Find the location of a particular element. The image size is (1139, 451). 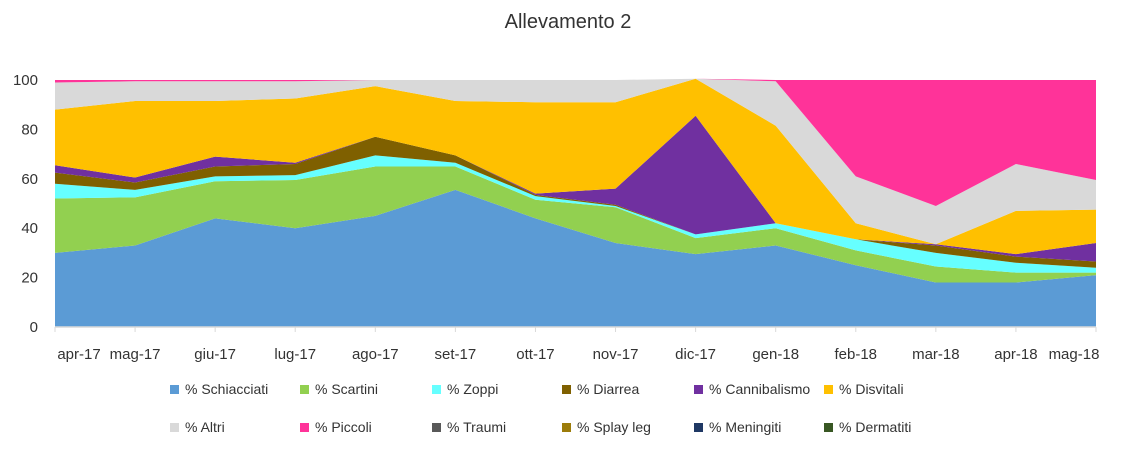

legend-item: % Diarrea is located at coordinates (600, 389).